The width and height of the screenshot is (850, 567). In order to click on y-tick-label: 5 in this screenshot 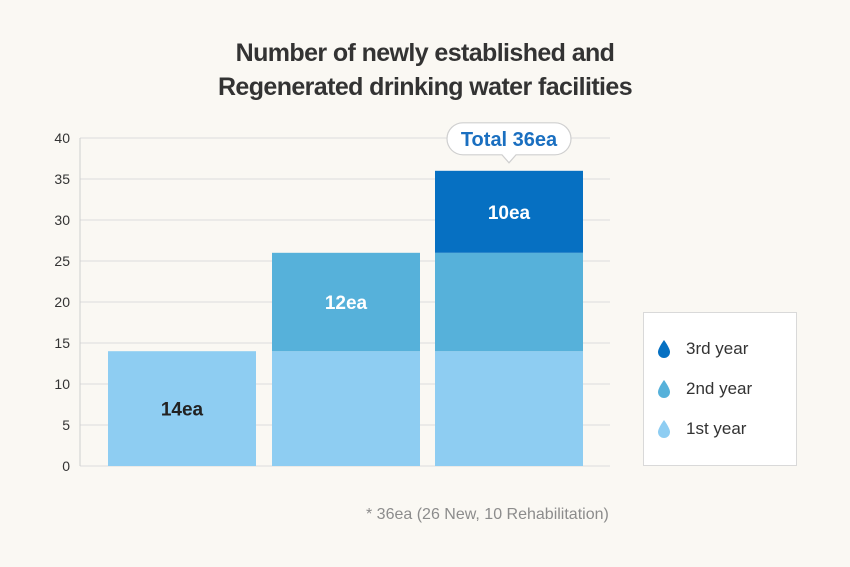, I will do `click(66, 425)`.